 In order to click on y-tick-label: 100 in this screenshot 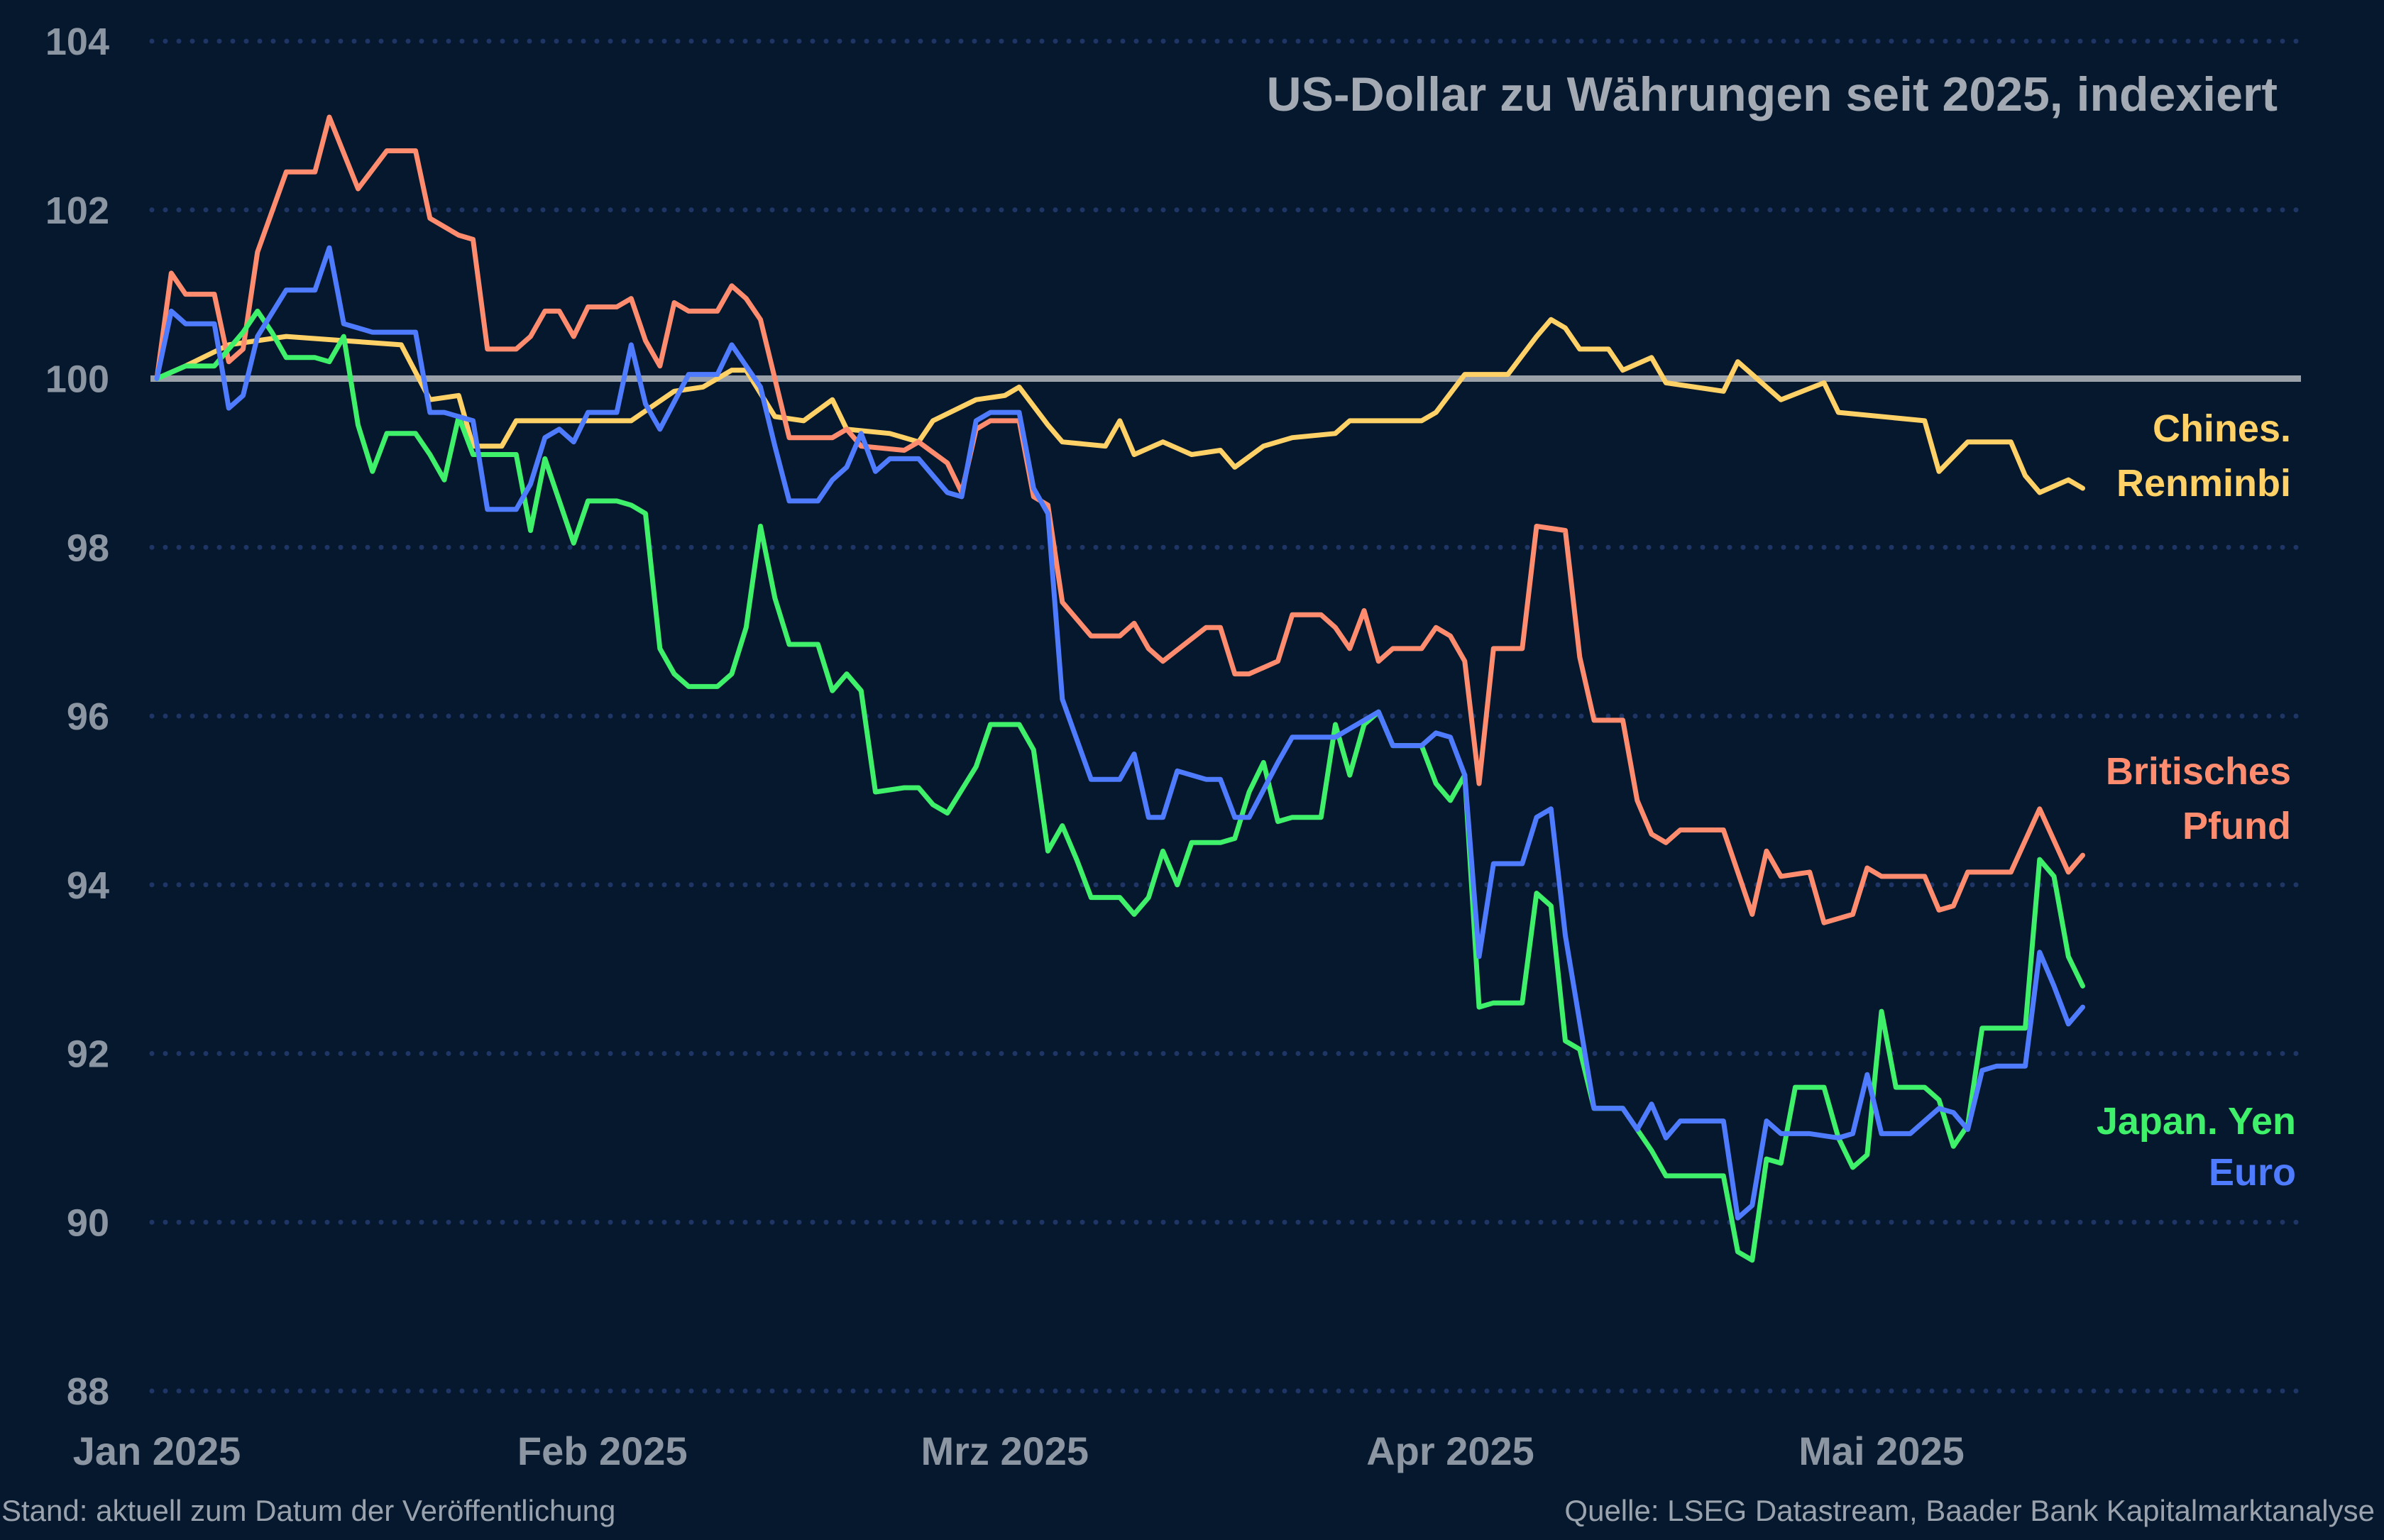, I will do `click(77, 379)`.